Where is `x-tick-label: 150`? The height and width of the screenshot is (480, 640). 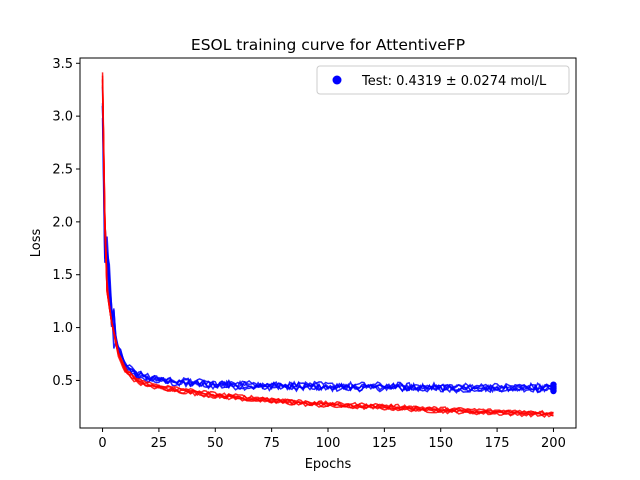 x-tick-label: 150 is located at coordinates (440, 443).